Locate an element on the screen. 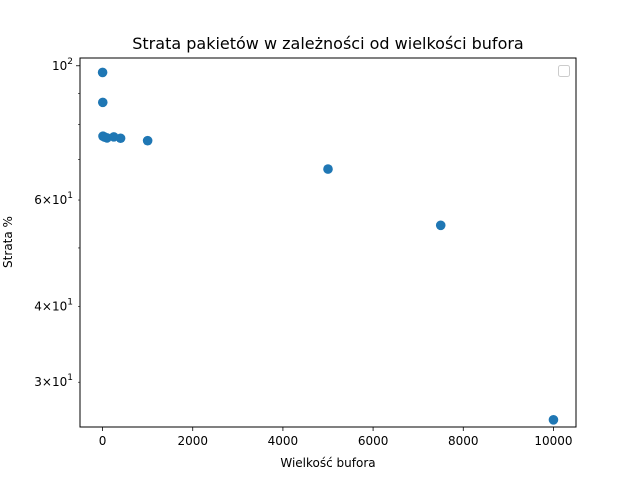 Image resolution: width=640 pixels, height=480 pixels. y-minor-tick-label: 3×10¹ is located at coordinates (53, 381).